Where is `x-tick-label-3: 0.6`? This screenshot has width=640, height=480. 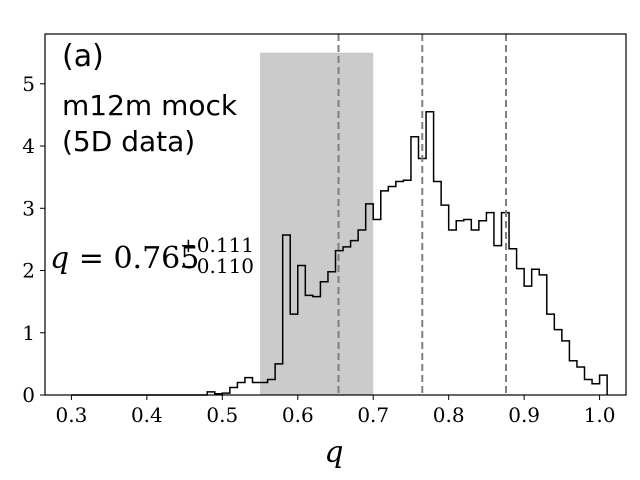 x-tick-label-3: 0.6 is located at coordinates (298, 415).